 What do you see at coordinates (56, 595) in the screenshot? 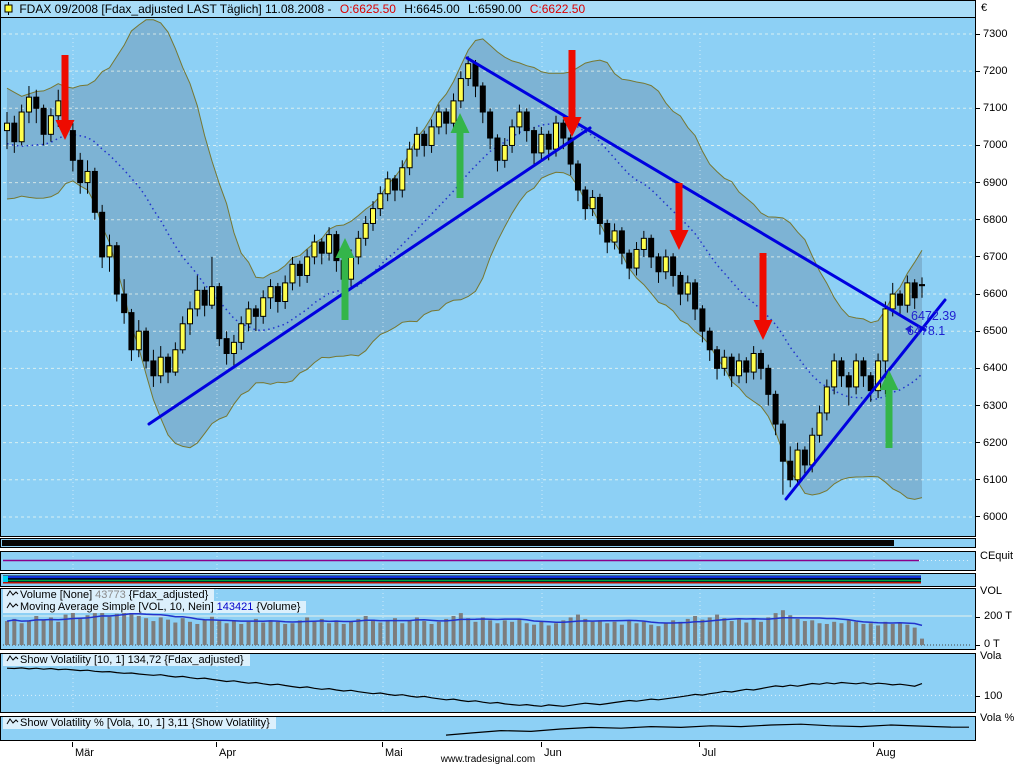
I see `indicator-name: Volume [None]` at bounding box center [56, 595].